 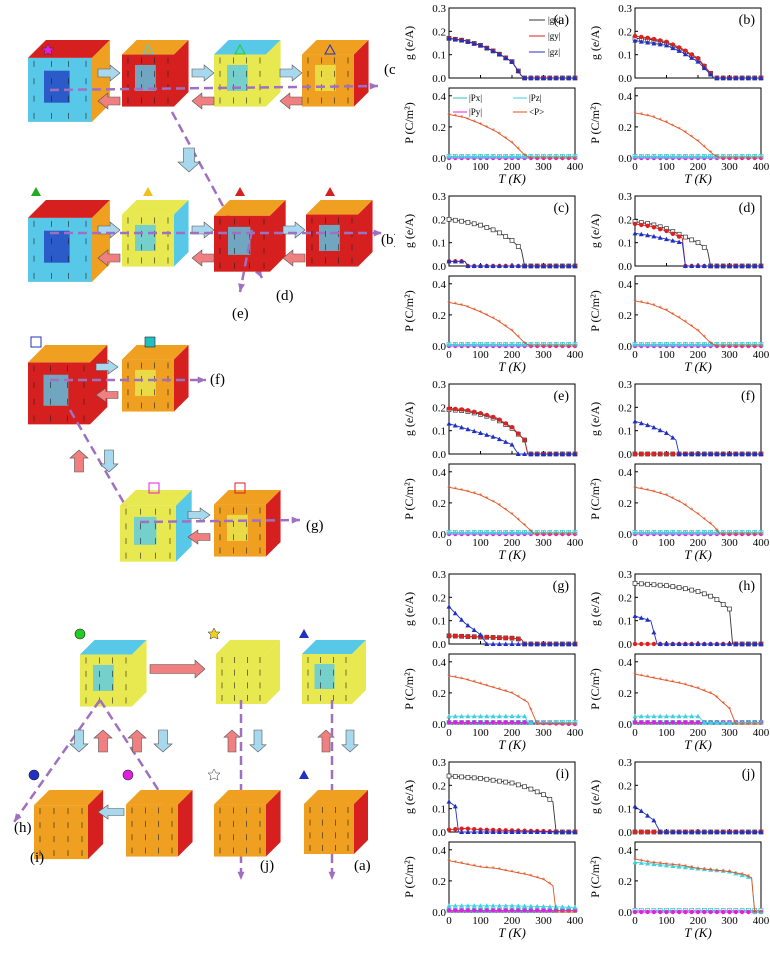 What do you see at coordinates (511, 700) in the screenshot?
I see `series-pavg-line` at bounding box center [511, 700].